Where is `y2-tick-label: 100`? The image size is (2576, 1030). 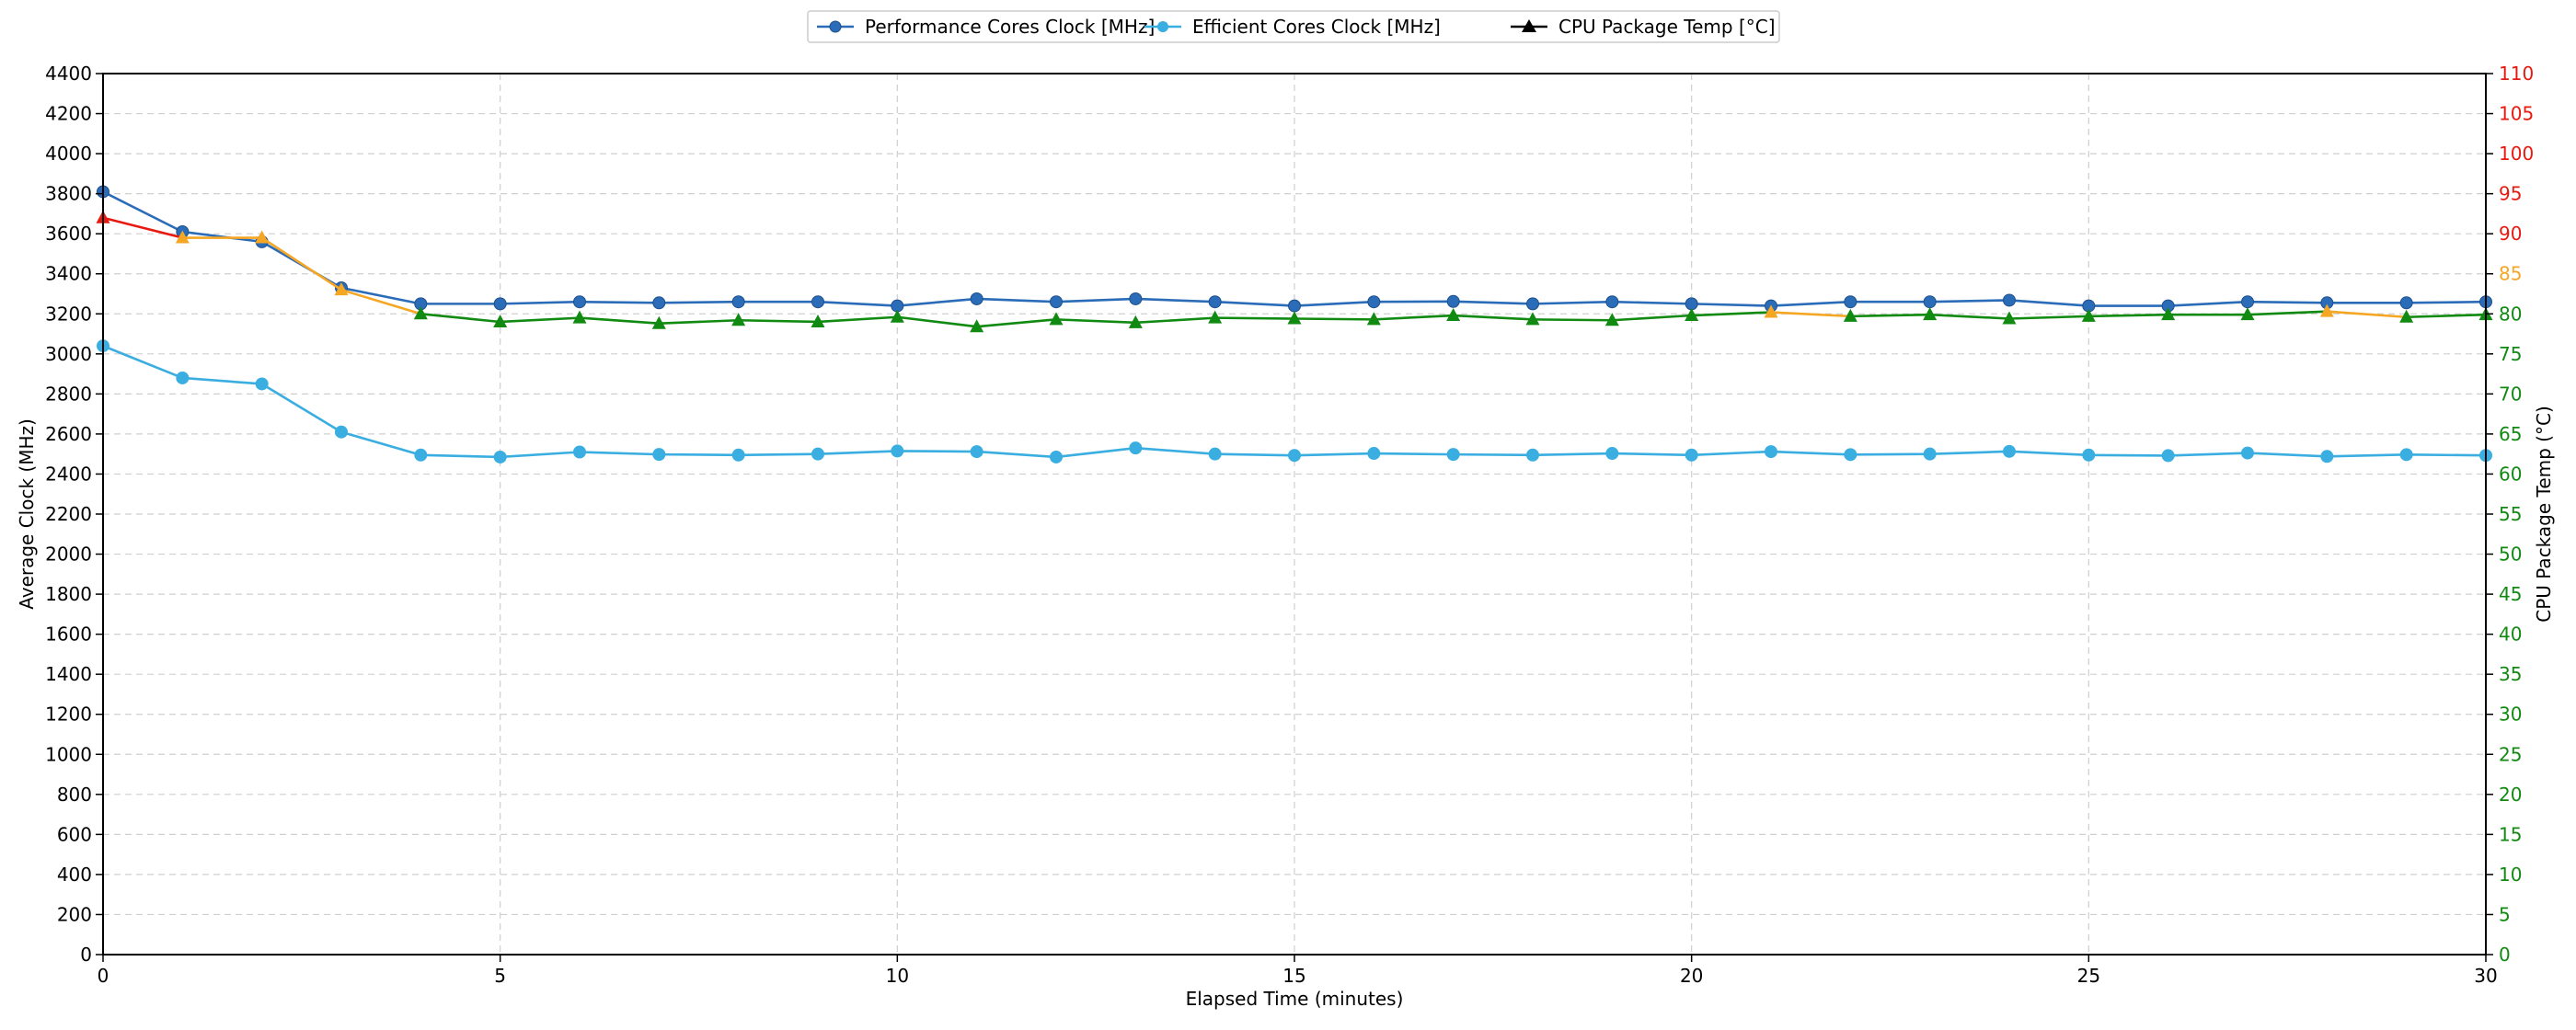
y2-tick-label: 100 is located at coordinates (2516, 154).